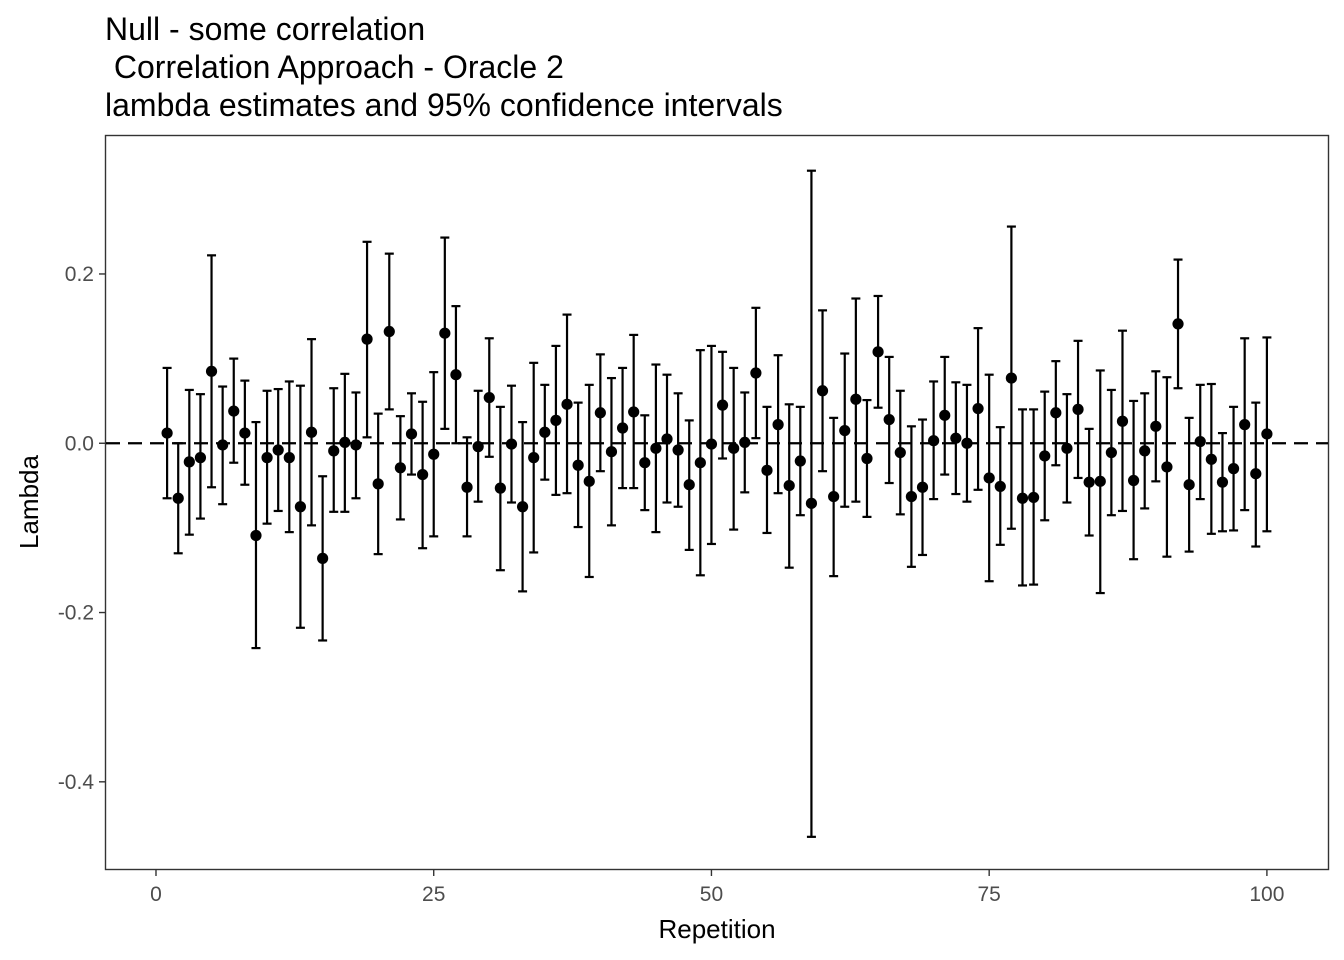 The height and width of the screenshot is (960, 1344). Describe the element at coordinates (82, 528) in the screenshot. I see `y-axis-ticks: -0.4 -0.2 0.0 0.2` at that location.